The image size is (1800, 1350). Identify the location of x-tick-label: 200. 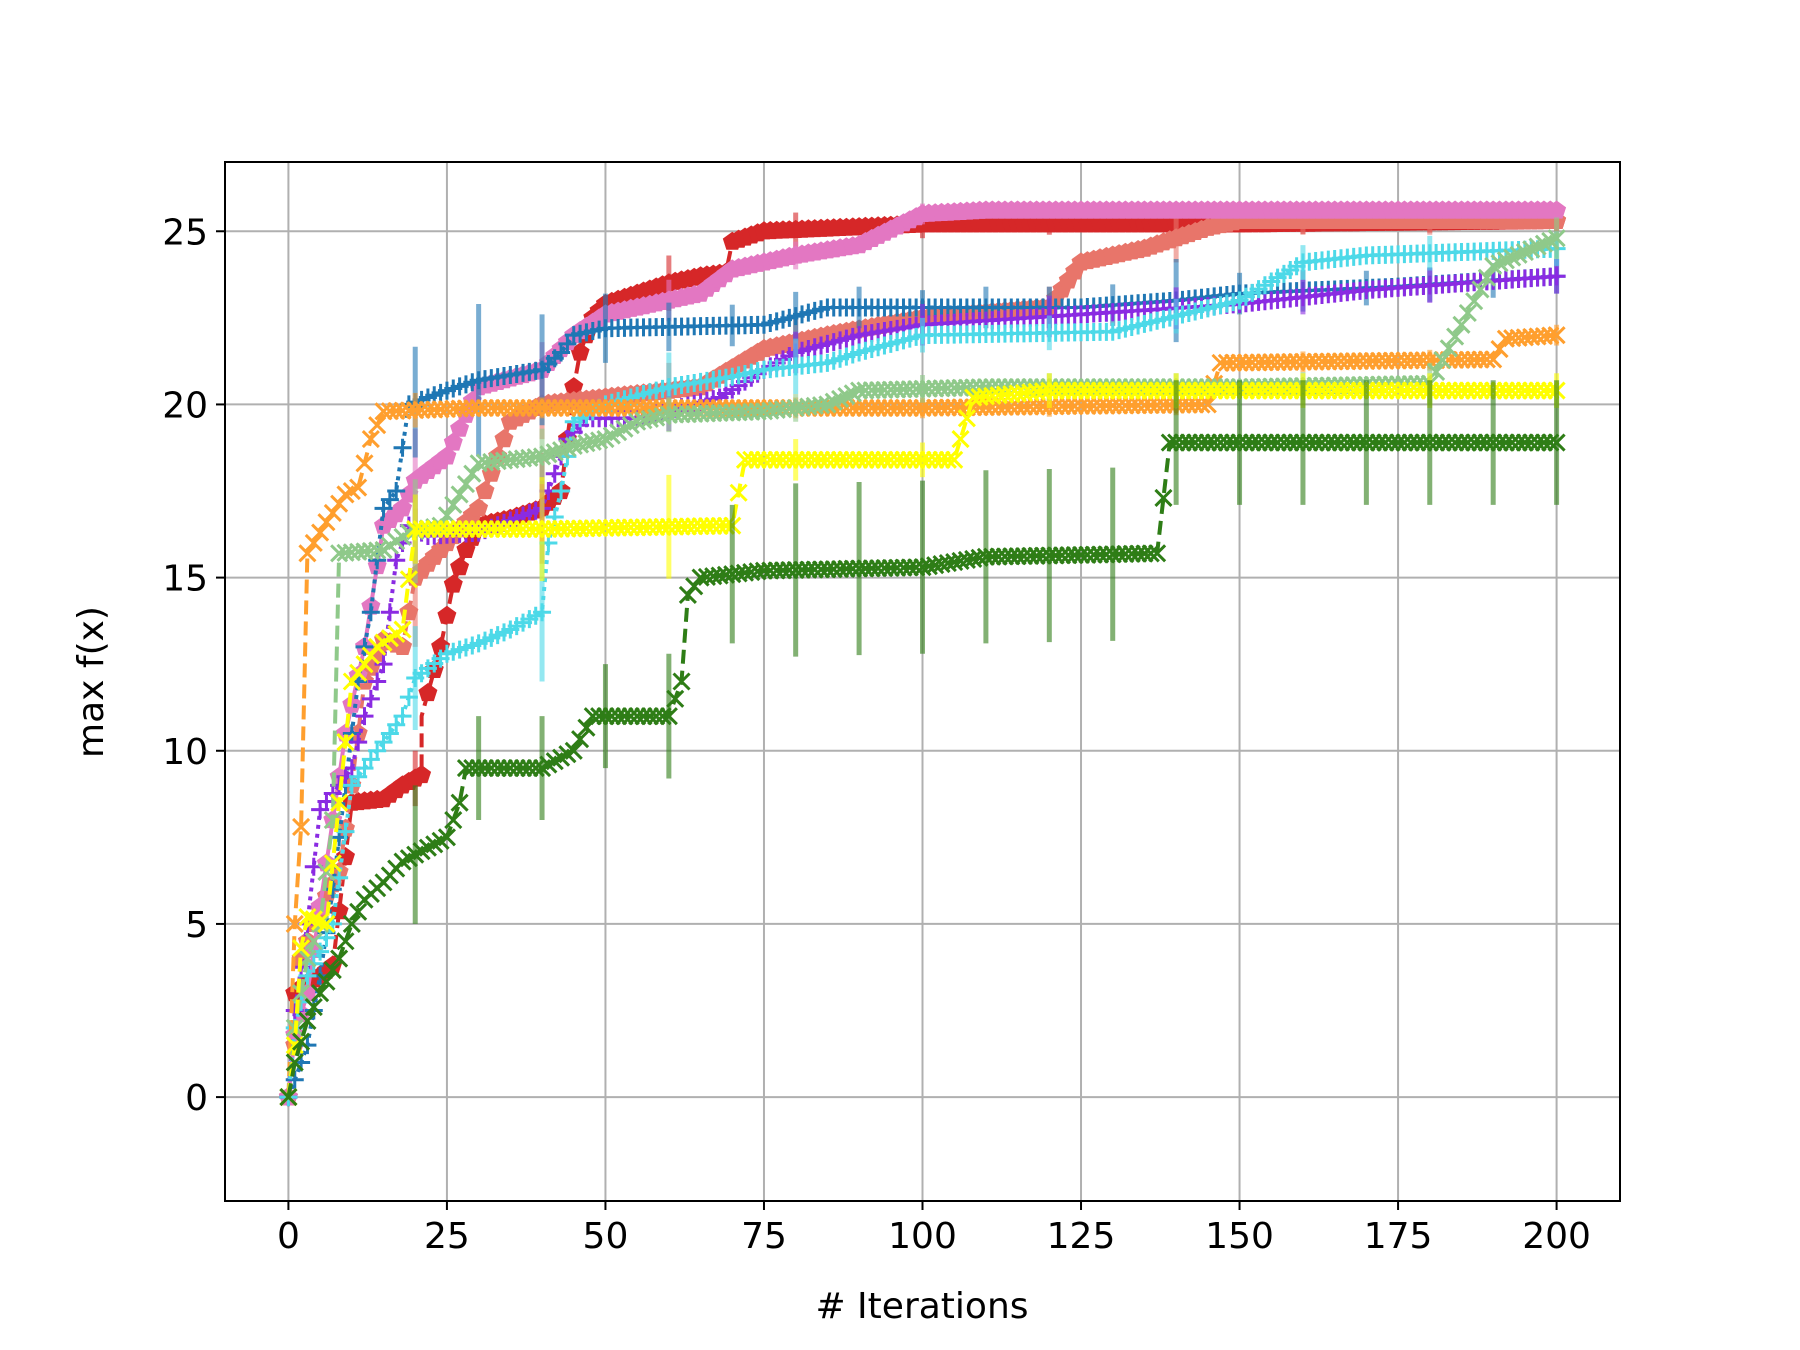
(1556, 1236).